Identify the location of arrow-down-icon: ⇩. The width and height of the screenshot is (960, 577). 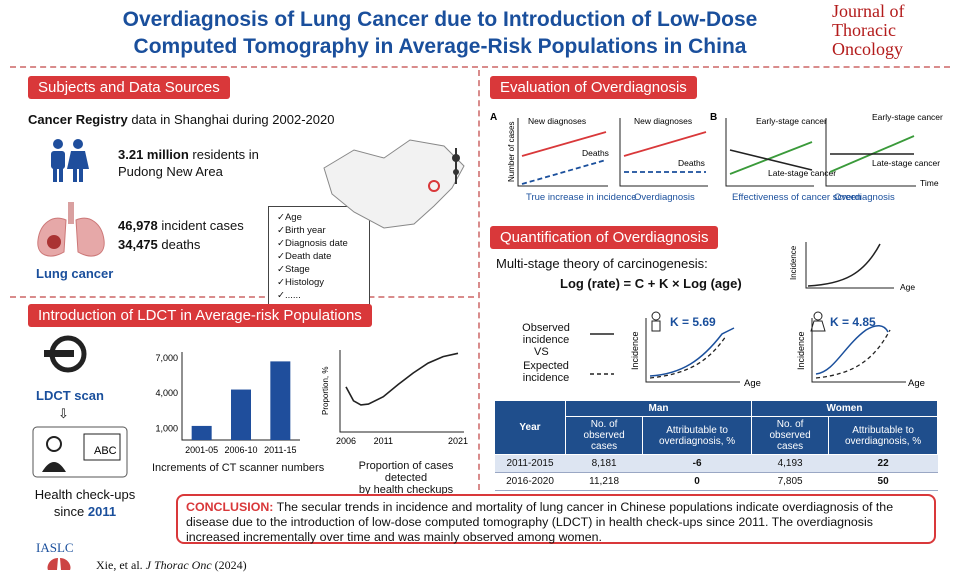
(63, 413).